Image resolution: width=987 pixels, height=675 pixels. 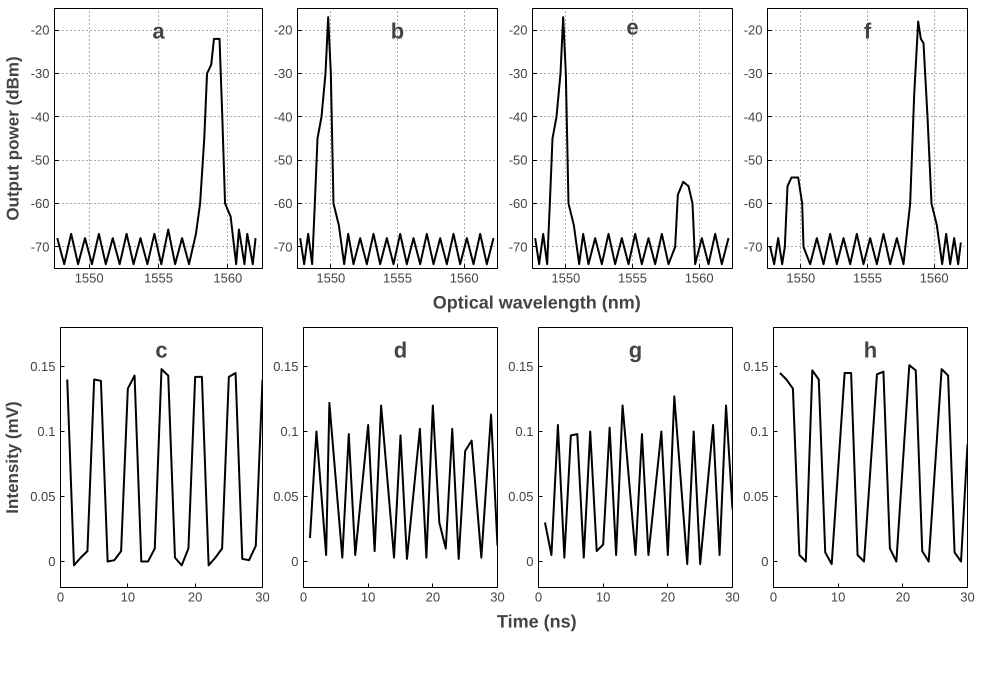 What do you see at coordinates (159, 31) in the screenshot?
I see `text: a` at bounding box center [159, 31].